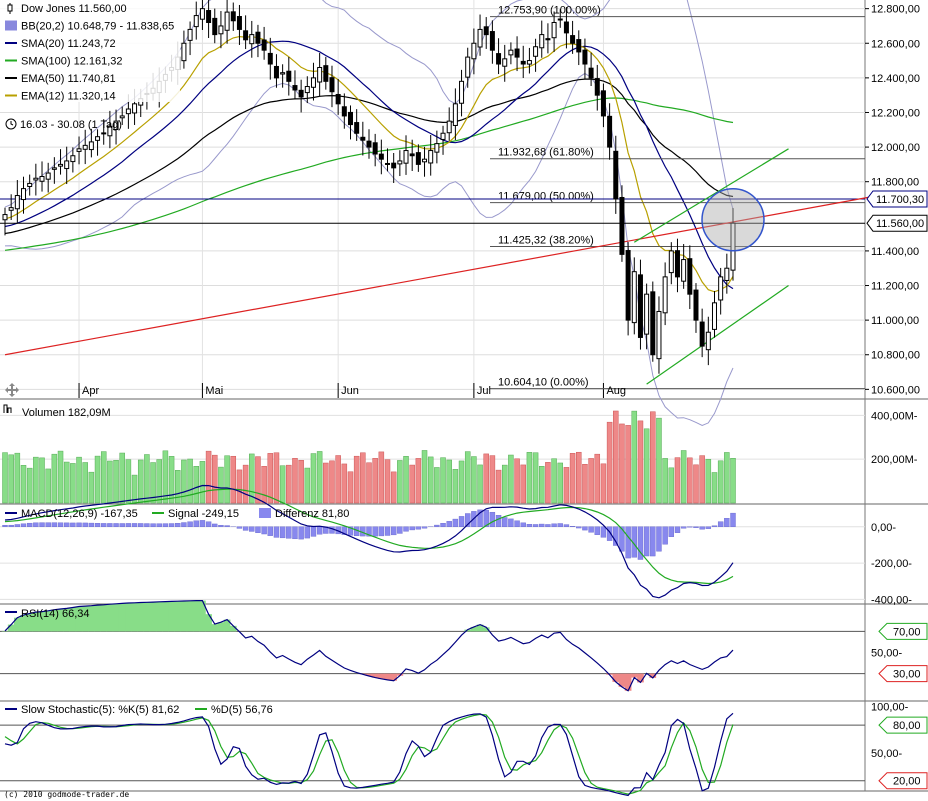 Image resolution: width=928 pixels, height=801 pixels. What do you see at coordinates (11, 25) in the screenshot?
I see `legend-swatch` at bounding box center [11, 25].